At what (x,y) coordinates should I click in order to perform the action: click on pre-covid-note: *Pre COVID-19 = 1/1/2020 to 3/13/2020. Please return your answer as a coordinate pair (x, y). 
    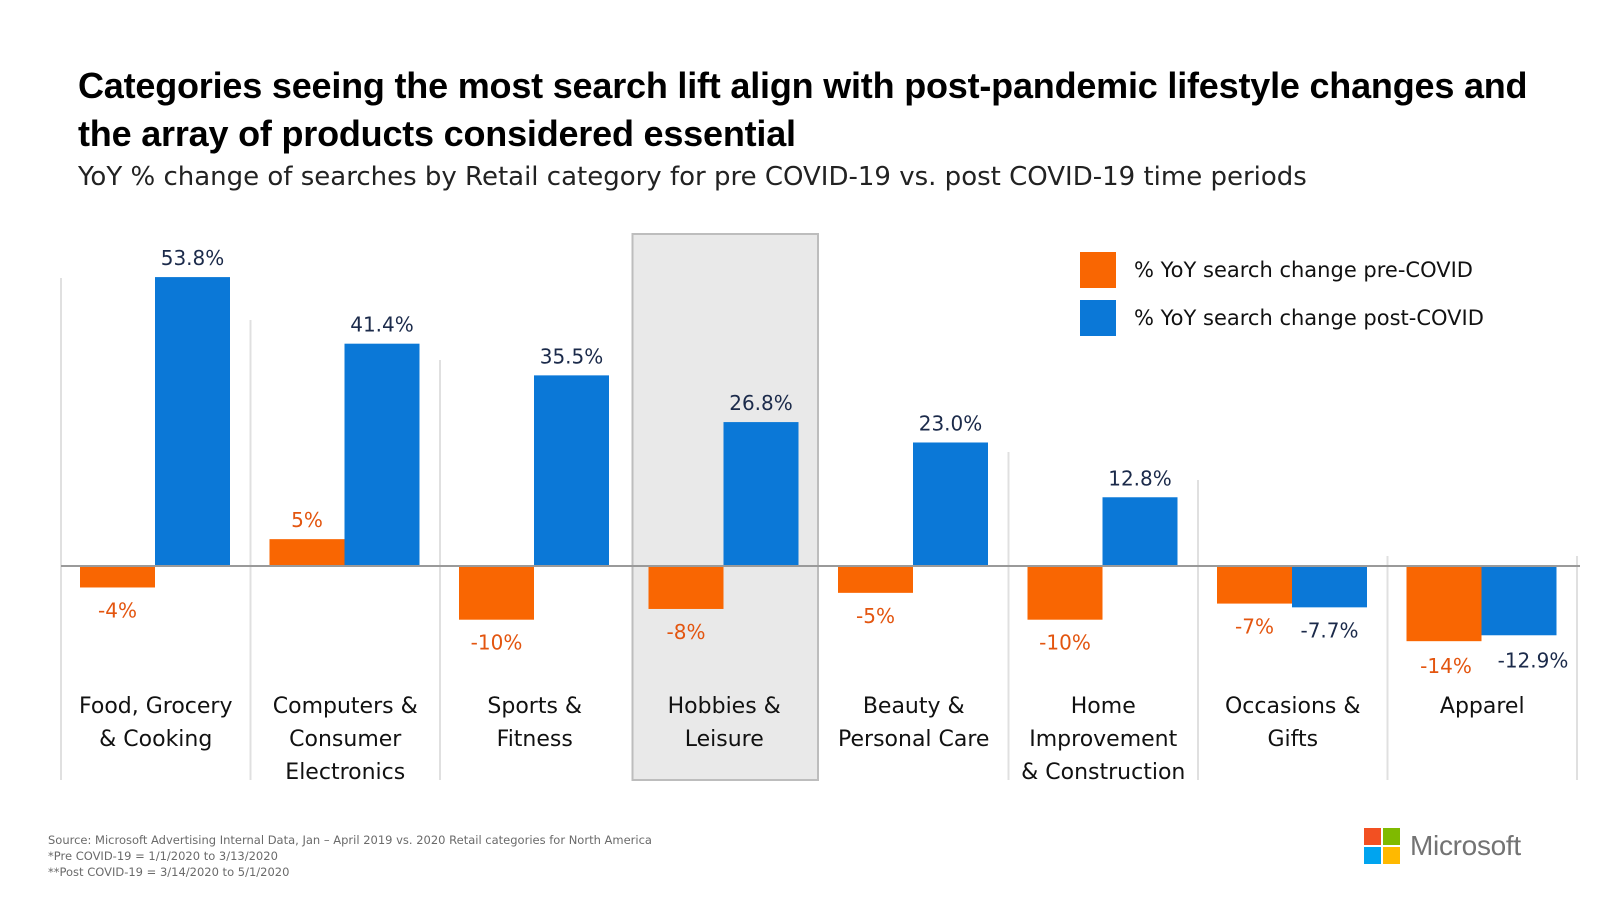
    Looking at the image, I should click on (163, 856).